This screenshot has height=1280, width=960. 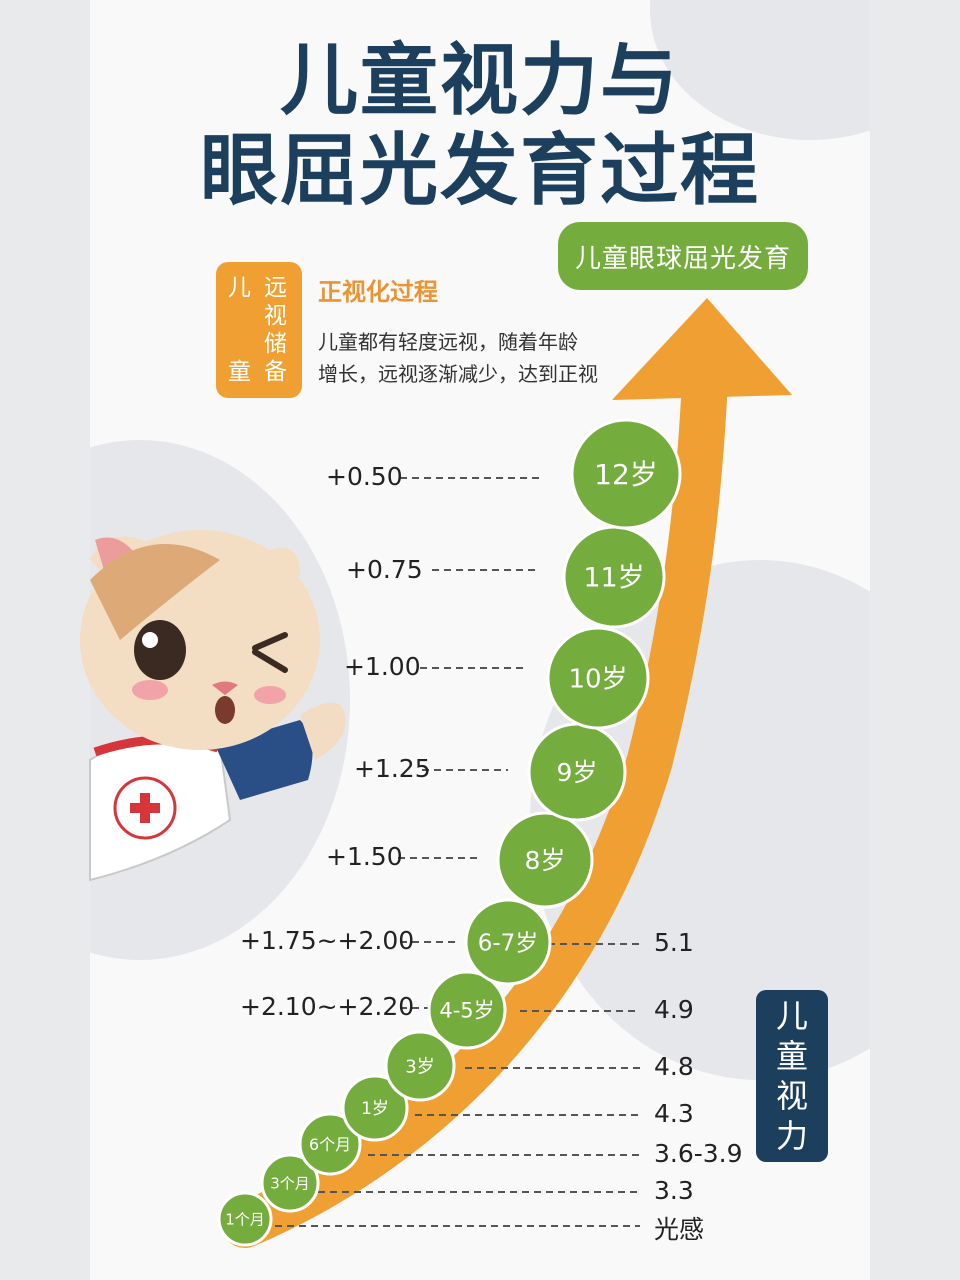 What do you see at coordinates (275, 372) in the screenshot?
I see `hyper-col2-char4: 备` at bounding box center [275, 372].